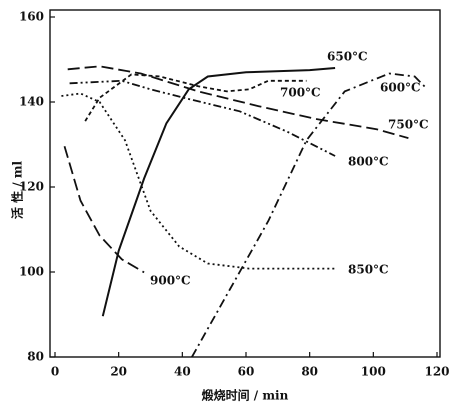  What do you see at coordinates (245, 395) in the screenshot?
I see `x-axis-title: 煅烧时间 / min` at bounding box center [245, 395].